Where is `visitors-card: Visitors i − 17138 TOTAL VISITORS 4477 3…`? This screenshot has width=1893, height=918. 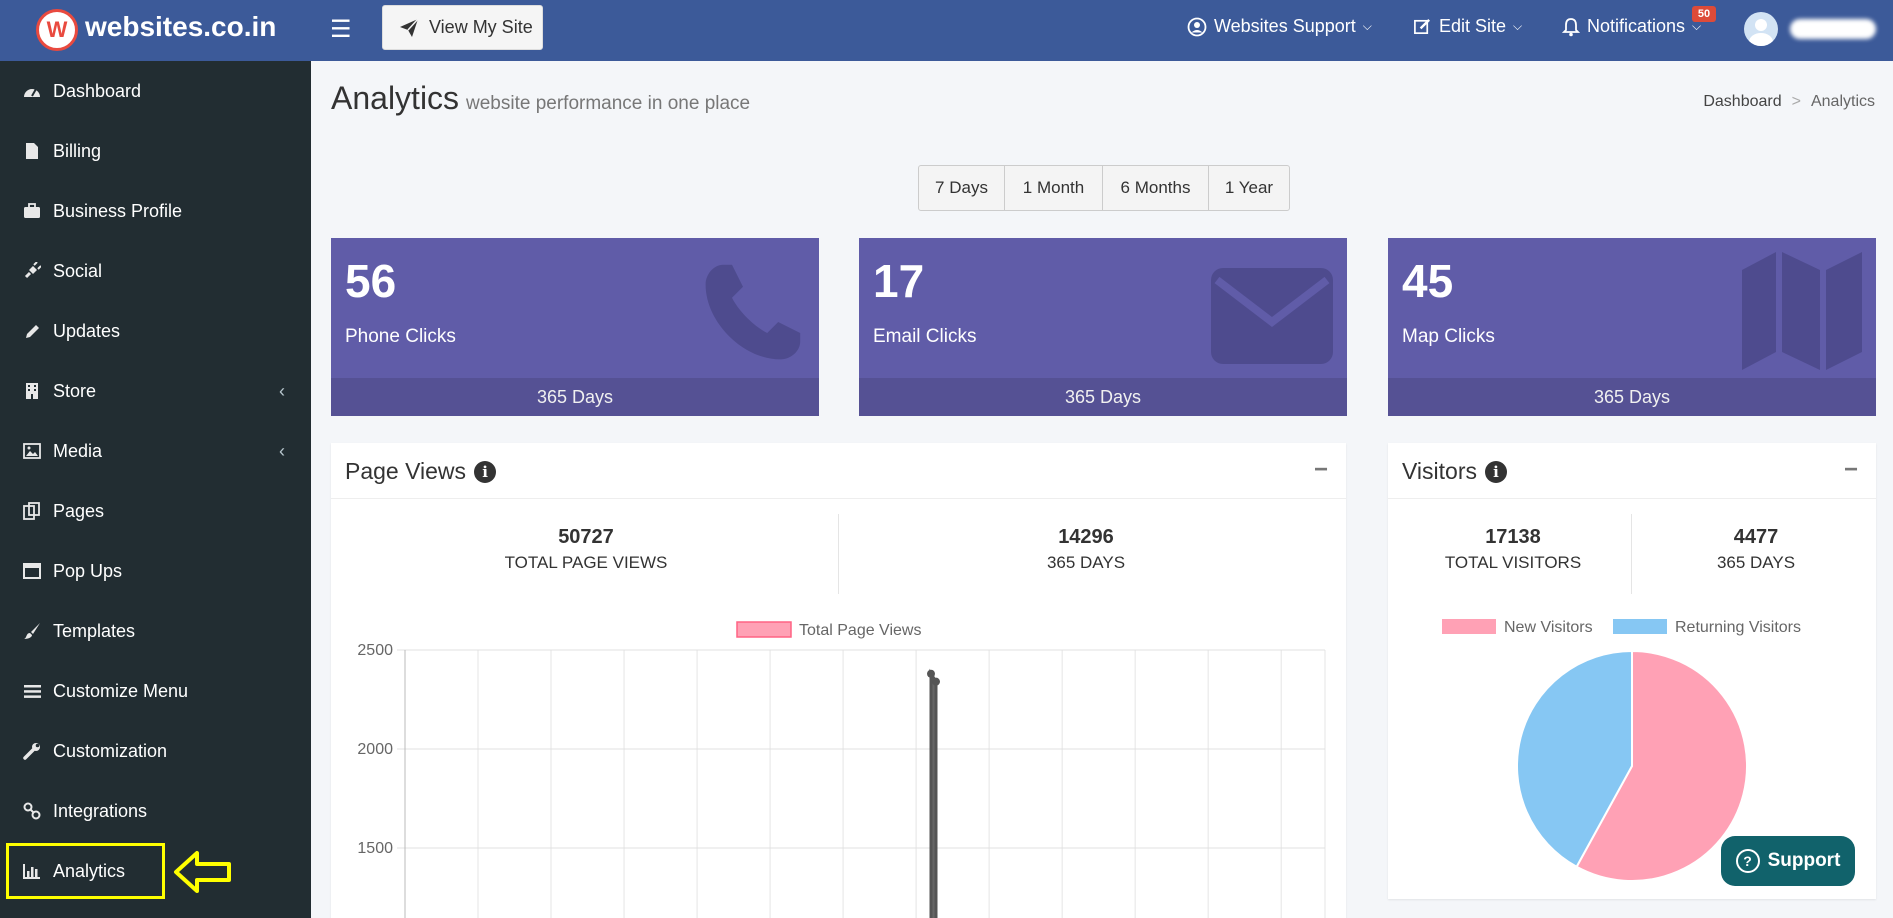 visitors-card: Visitors i − 17138 TOTAL VISITORS 4477 3… is located at coordinates (1632, 671).